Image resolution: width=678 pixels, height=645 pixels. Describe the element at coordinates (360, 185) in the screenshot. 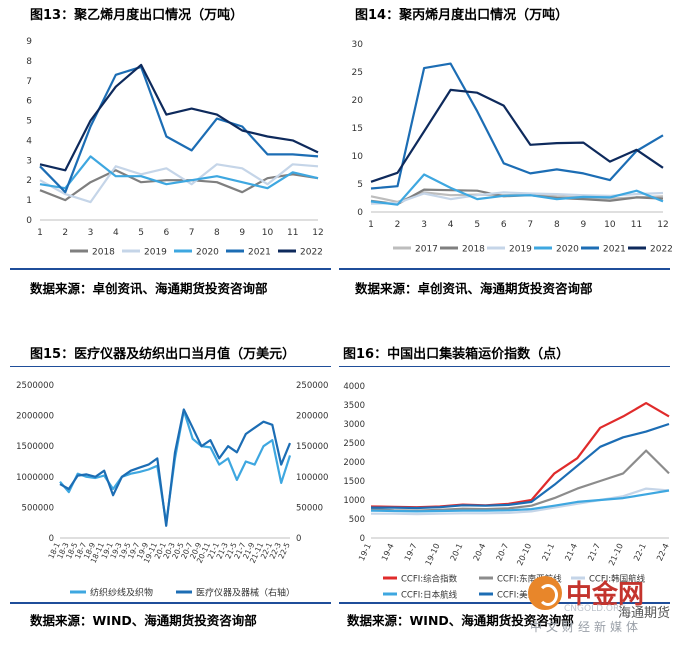

I see `y-tick-label: 5` at that location.